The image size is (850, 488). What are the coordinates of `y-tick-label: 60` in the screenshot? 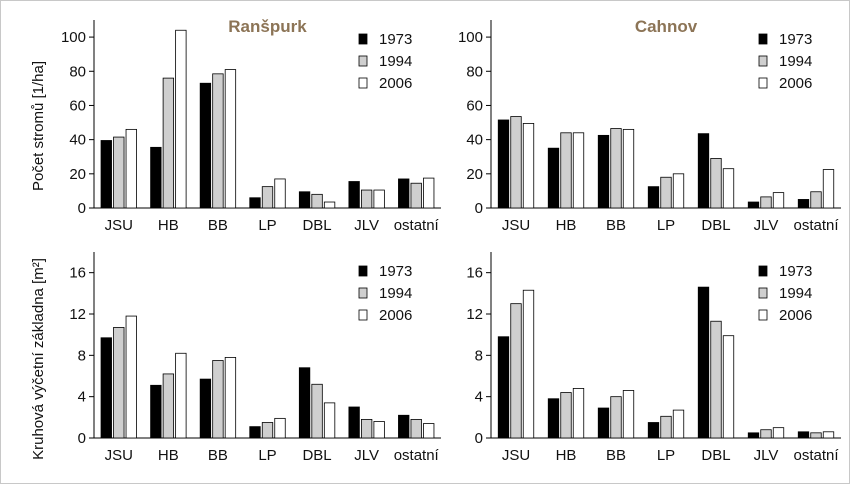 It's located at (474, 105).